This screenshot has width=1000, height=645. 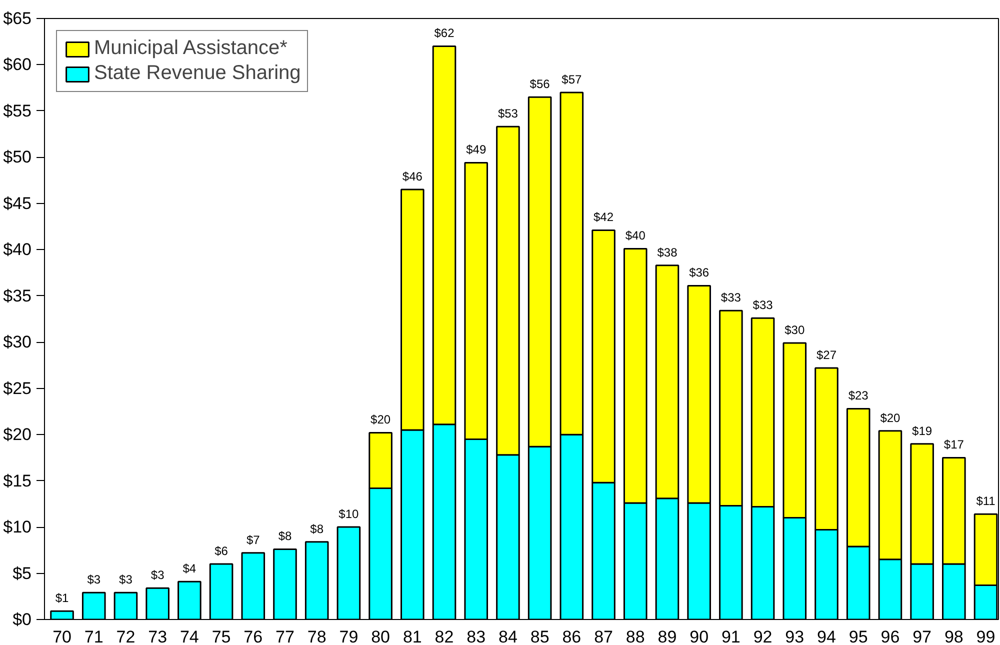 What do you see at coordinates (540, 84) in the screenshot?
I see `total-label: $56` at bounding box center [540, 84].